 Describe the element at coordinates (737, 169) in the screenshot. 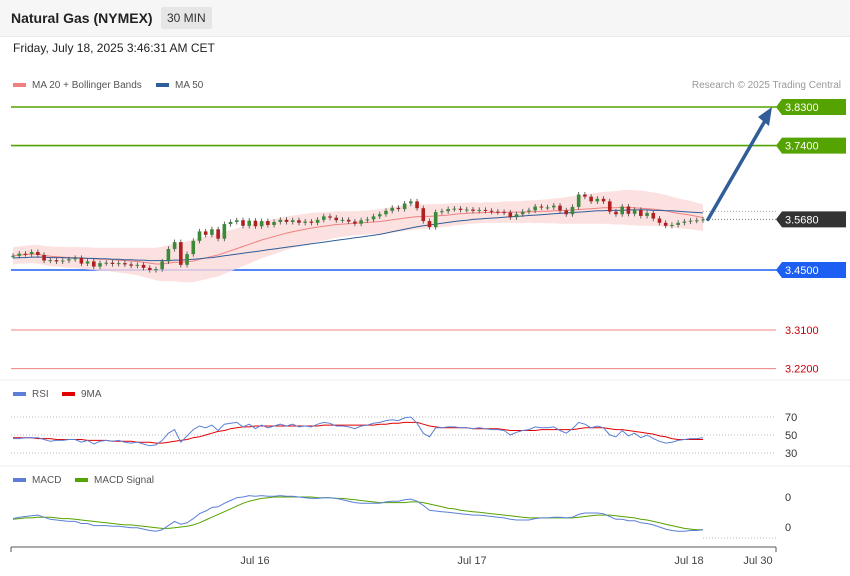

I see `forecast-arrow` at that location.